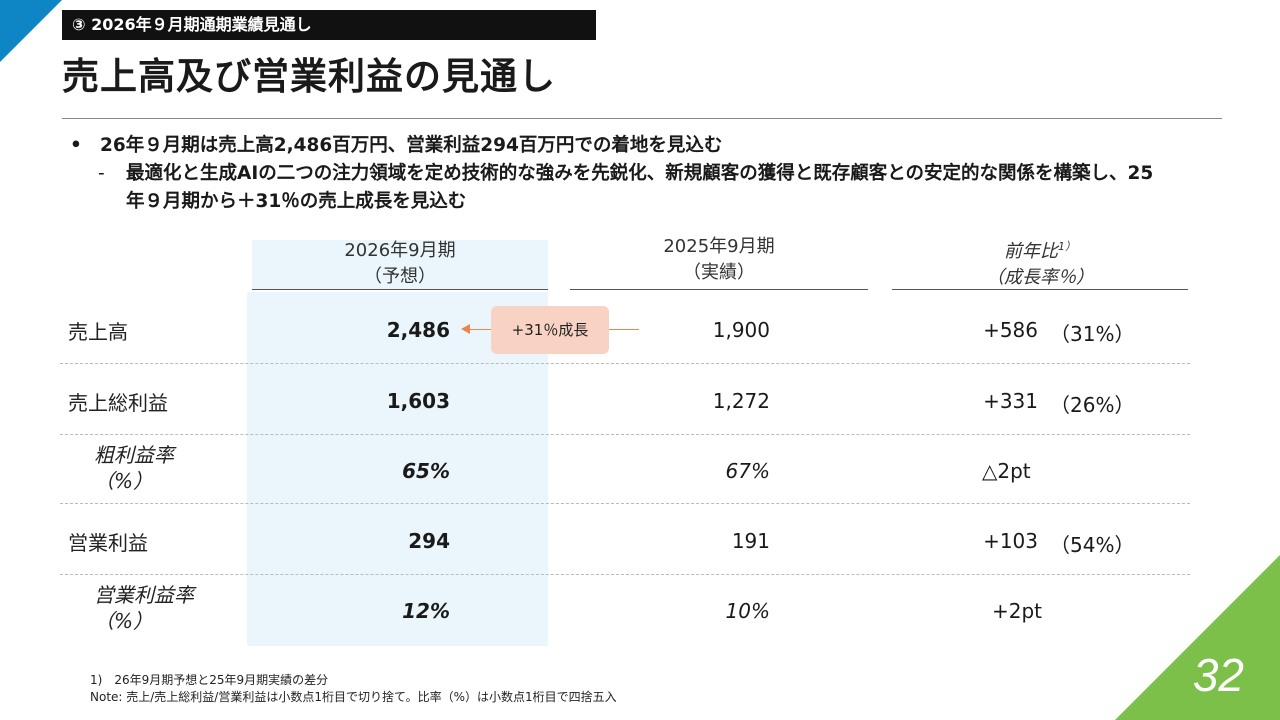 Image resolution: width=1280 pixels, height=720 pixels. What do you see at coordinates (741, 330) in the screenshot?
I see `actual-sales: 1,900` at bounding box center [741, 330].